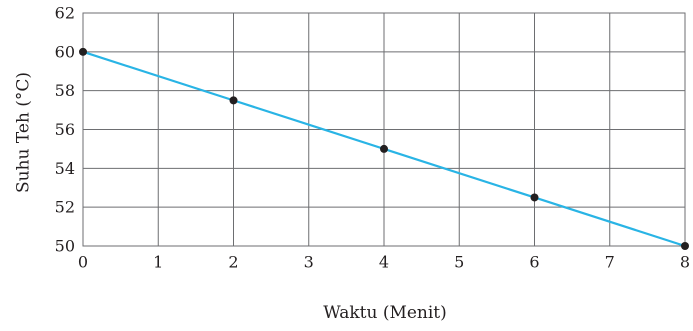 The image size is (693, 331). Describe the element at coordinates (685, 262) in the screenshot. I see `x-tick-label: 8` at that location.